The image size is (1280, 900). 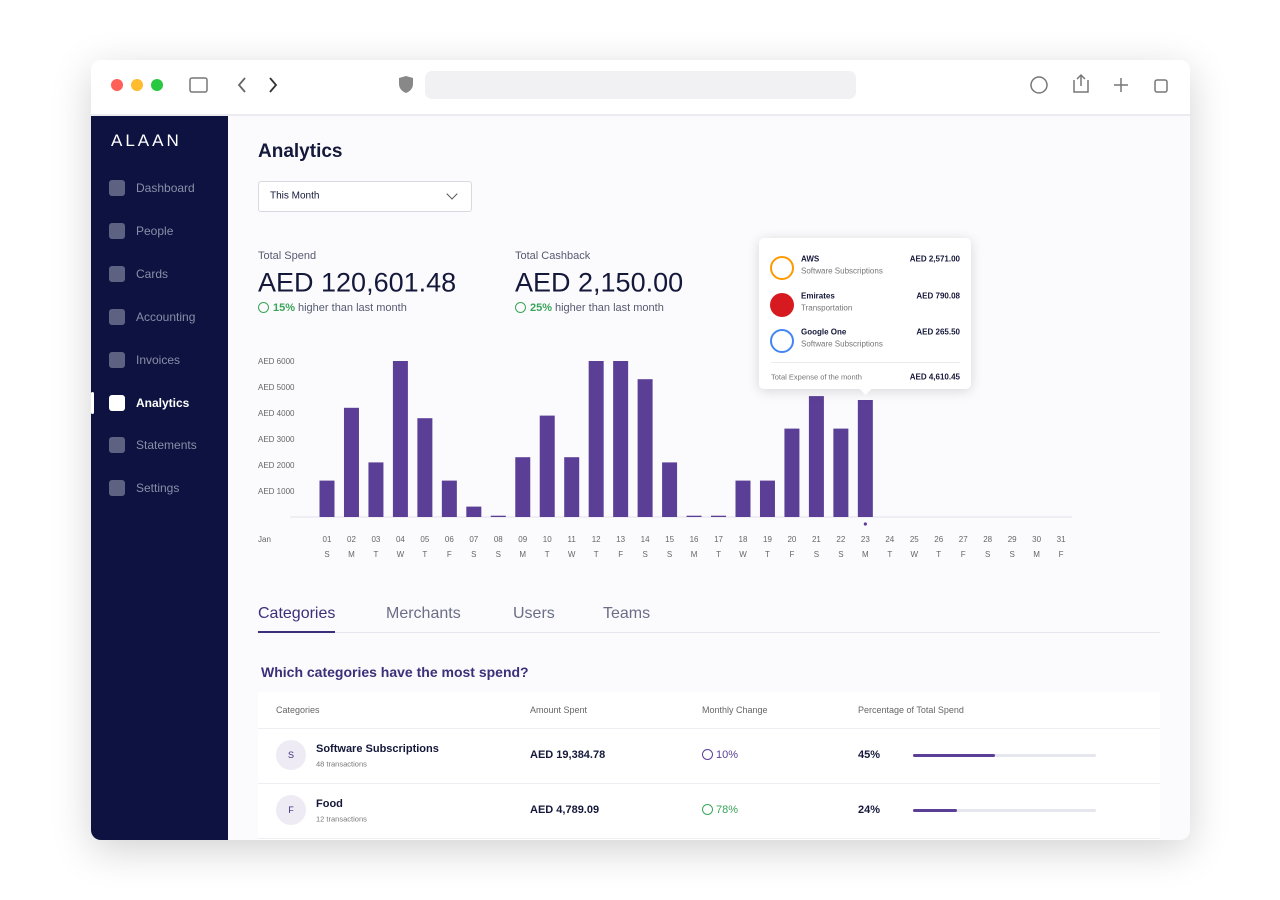 What do you see at coordinates (963, 539) in the screenshot?
I see `x-tick-label: 27` at bounding box center [963, 539].